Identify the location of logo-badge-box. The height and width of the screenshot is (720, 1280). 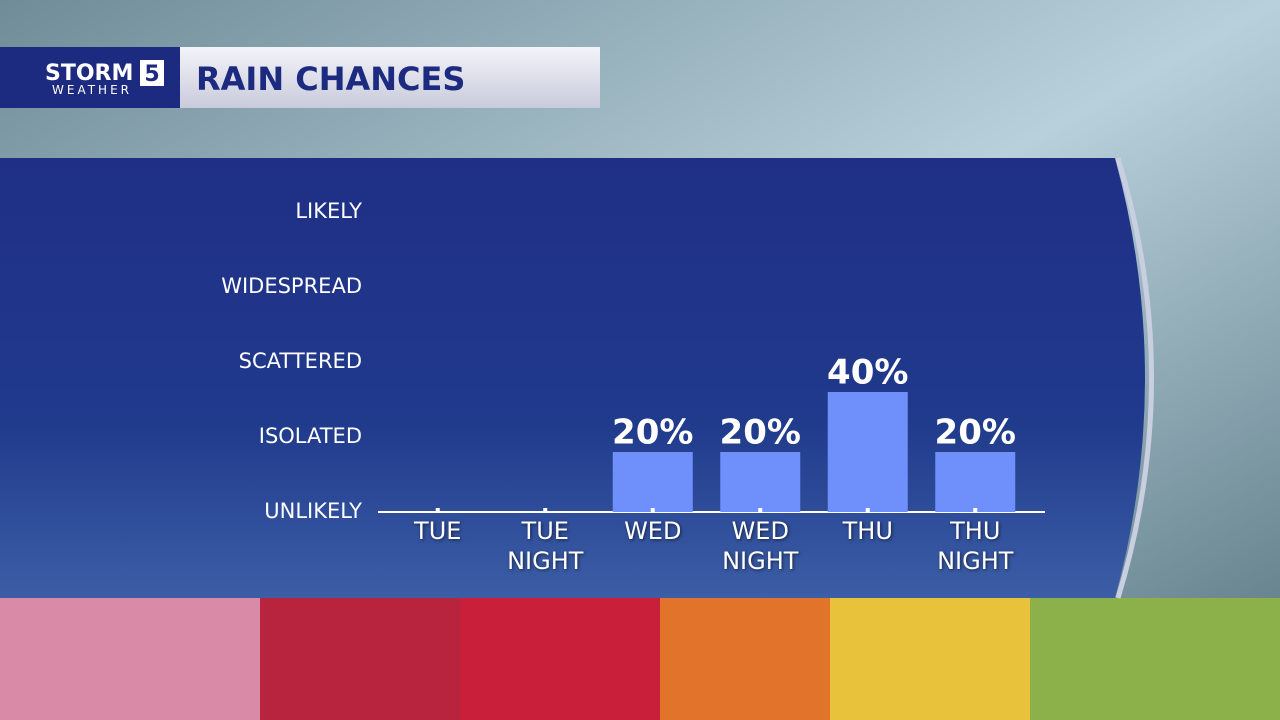
(152, 73).